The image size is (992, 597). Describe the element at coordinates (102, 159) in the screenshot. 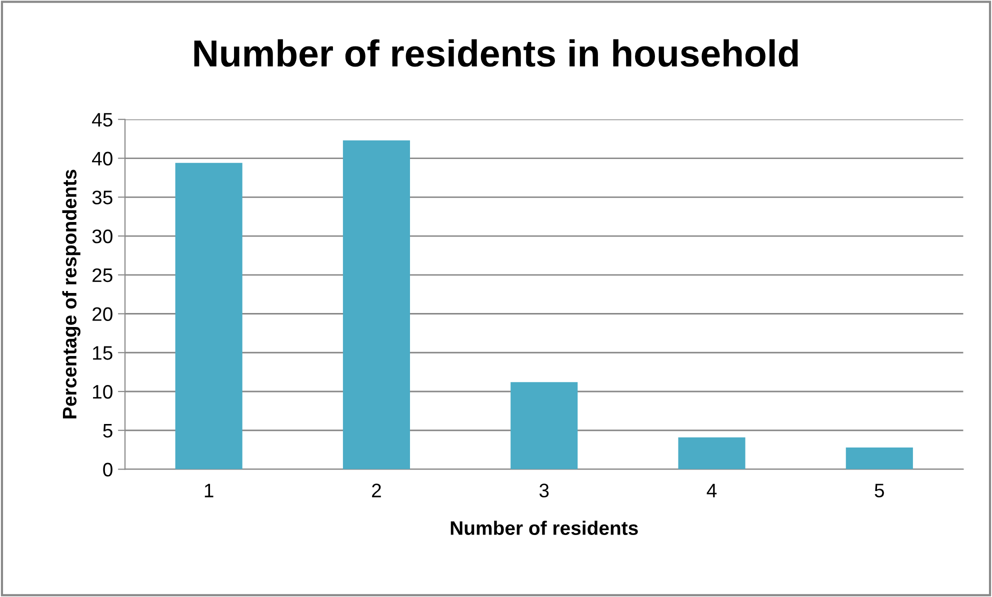

I see `y-tick-label: 40` at that location.